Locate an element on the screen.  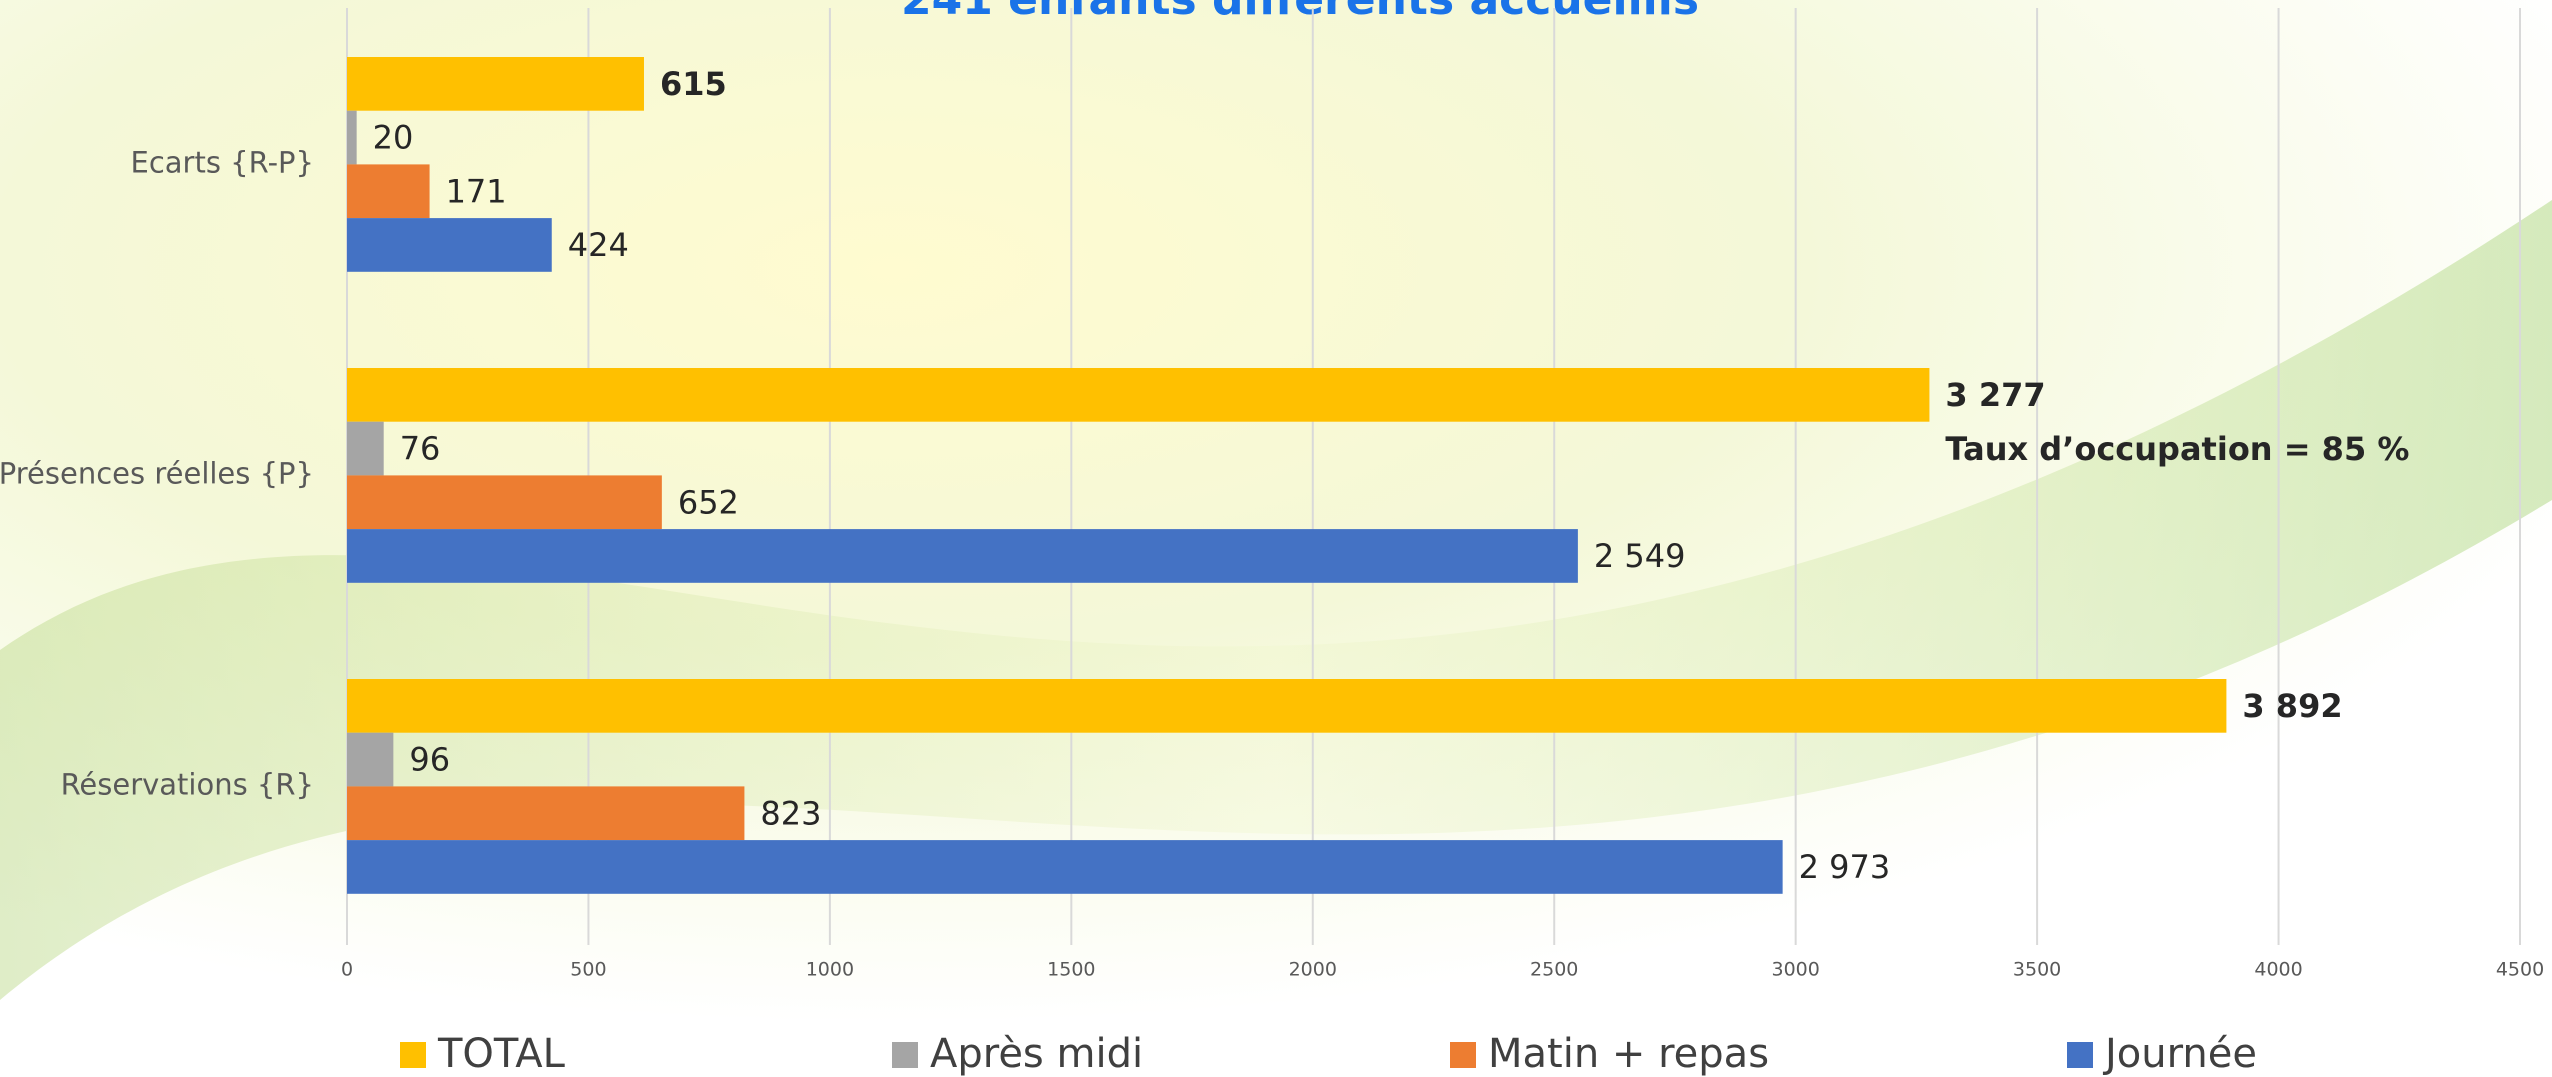
x-tick-label: 4500 is located at coordinates (2520, 970).